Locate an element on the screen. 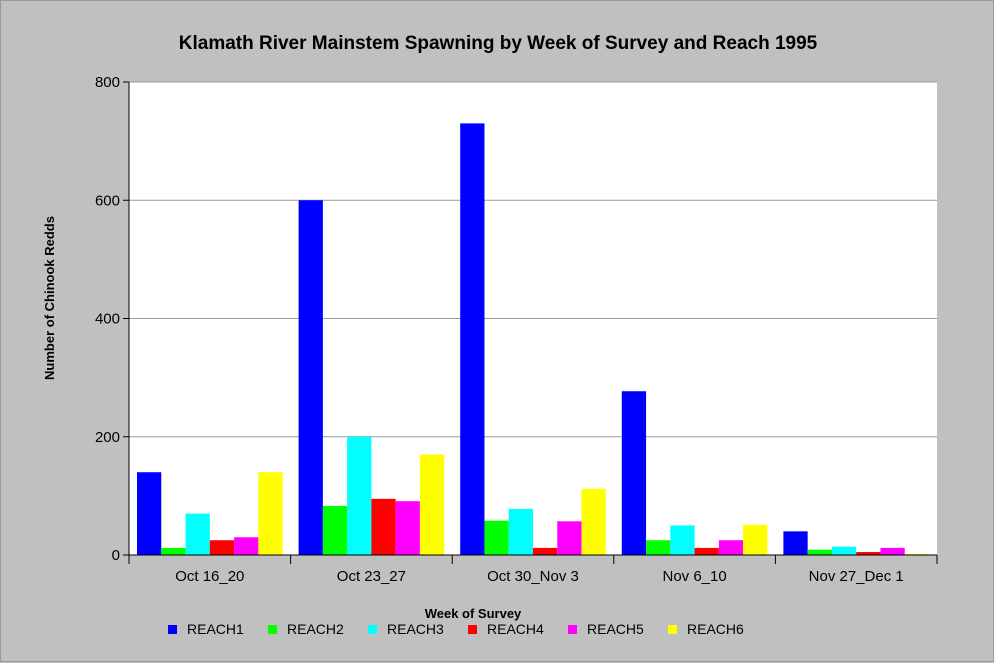 Image resolution: width=994 pixels, height=663 pixels. legend-label-reach4: REACH4 is located at coordinates (515, 629).